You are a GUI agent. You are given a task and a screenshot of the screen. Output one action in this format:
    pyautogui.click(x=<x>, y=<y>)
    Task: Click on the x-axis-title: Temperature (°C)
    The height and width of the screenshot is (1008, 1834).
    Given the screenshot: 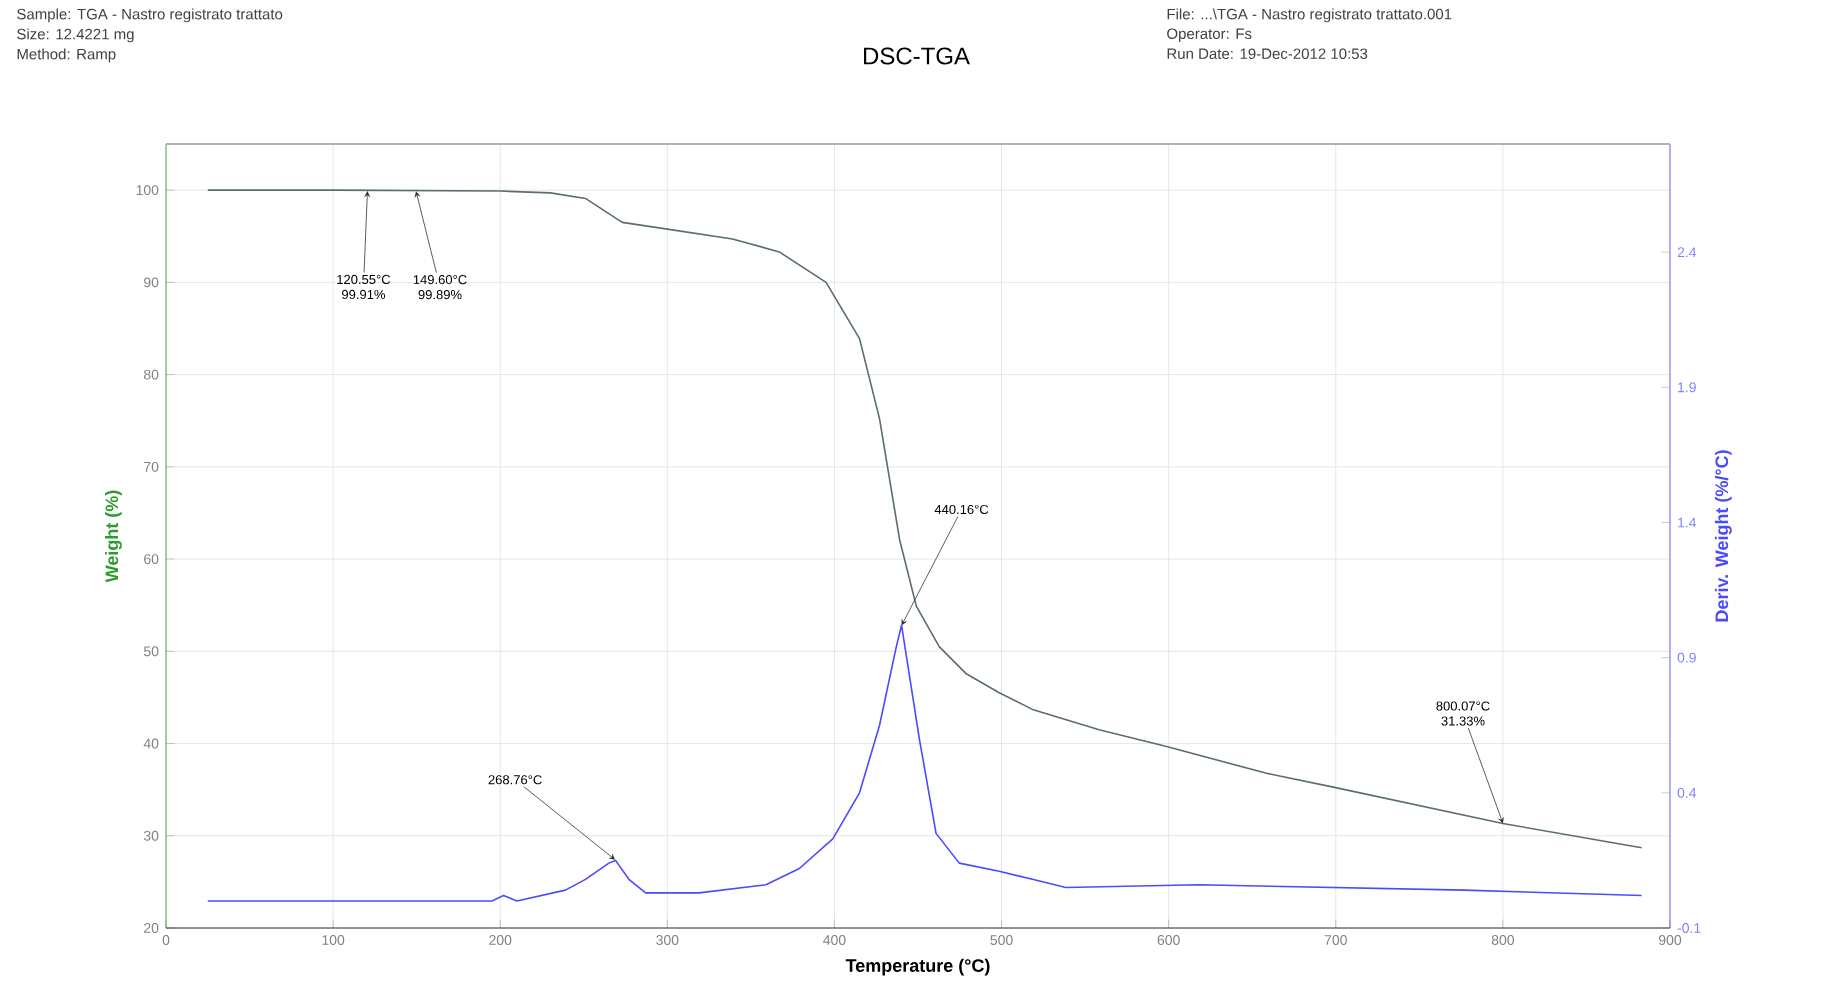 What is the action you would take?
    pyautogui.click(x=917, y=967)
    